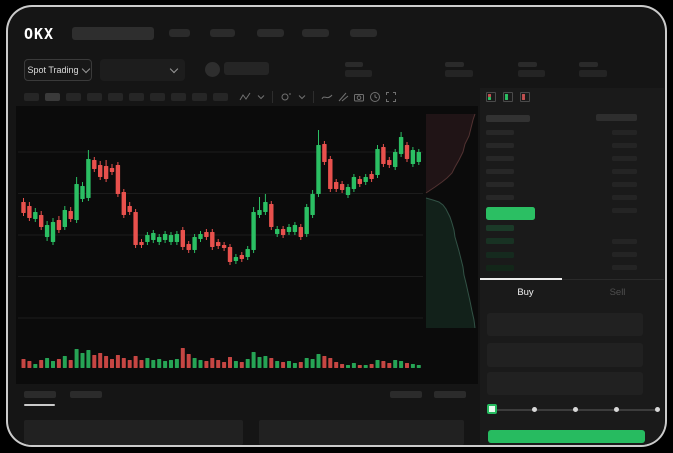 This screenshot has width=673, height=453. I want to click on market-type-label: Spot Trading, so click(53, 70).